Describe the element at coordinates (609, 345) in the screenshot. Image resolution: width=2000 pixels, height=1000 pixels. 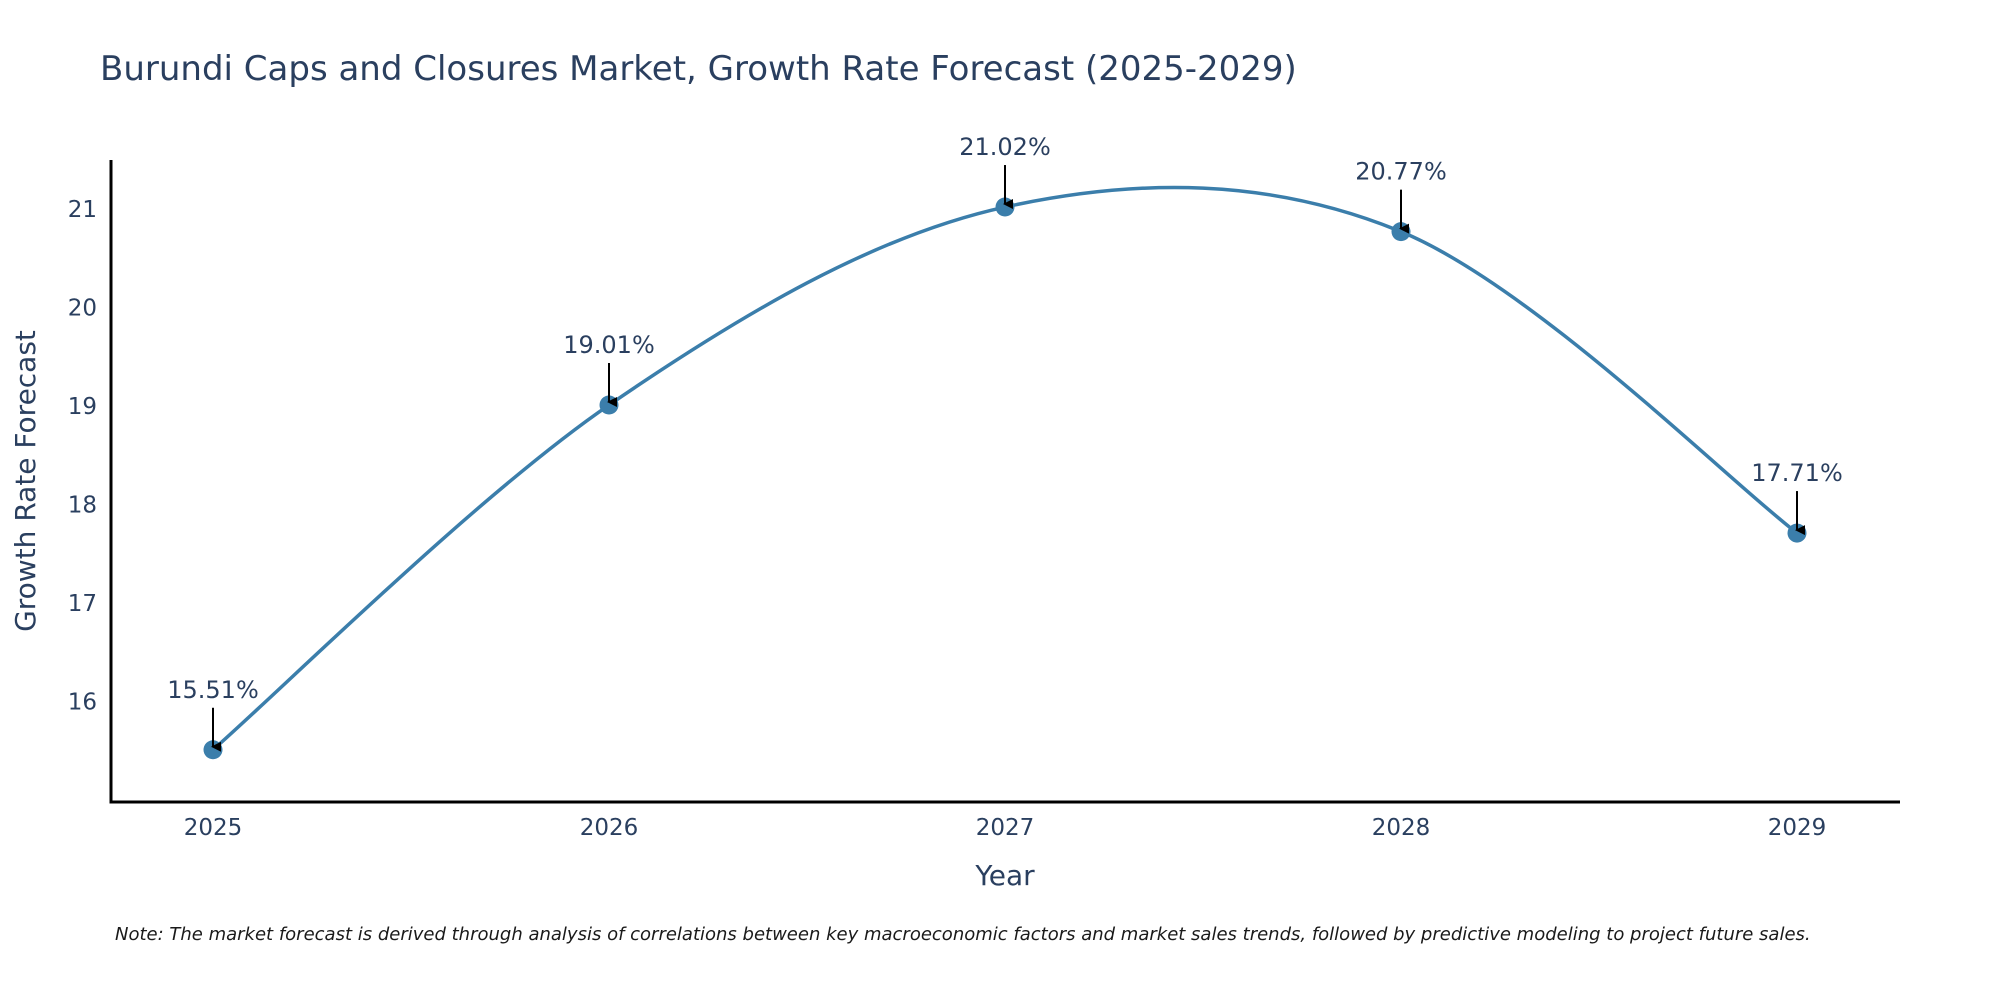
I see `data-label: 19.01%` at that location.